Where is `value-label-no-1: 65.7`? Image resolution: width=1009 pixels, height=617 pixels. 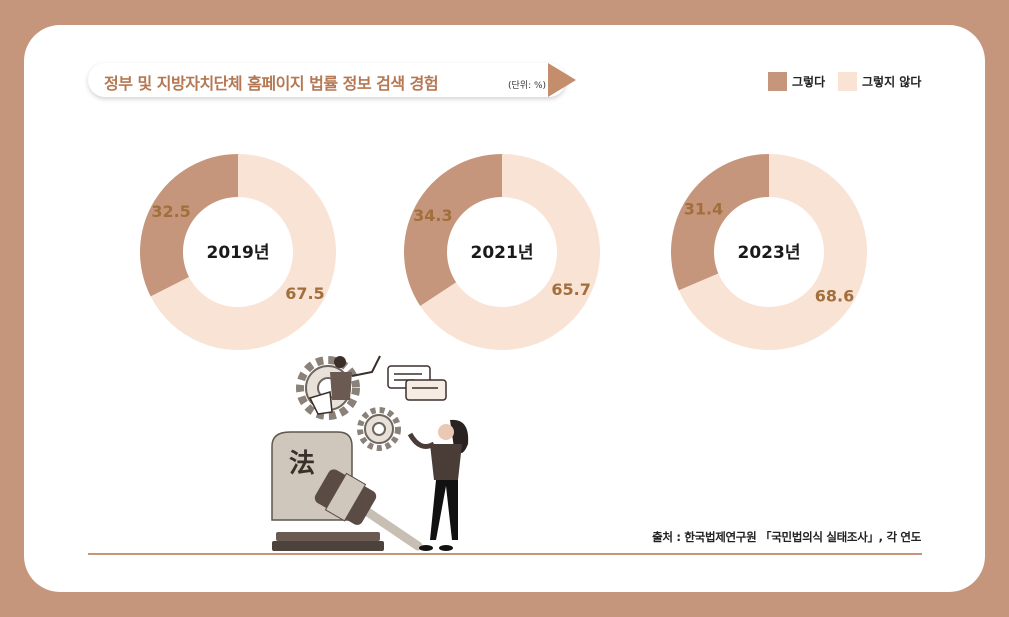 value-label-no-1: 65.7 is located at coordinates (570, 289).